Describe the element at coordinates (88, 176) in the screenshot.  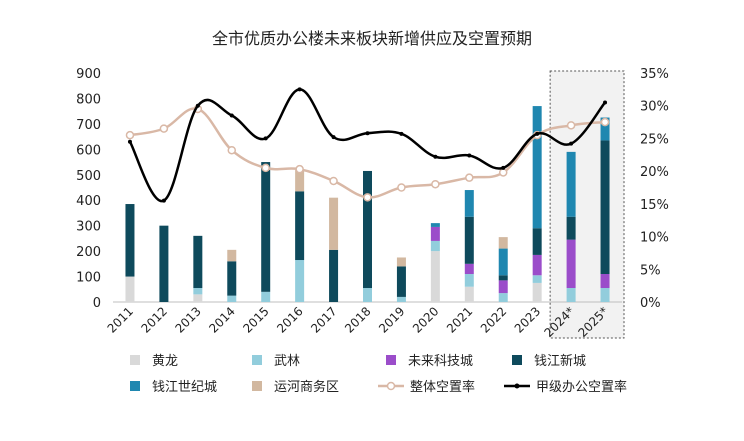
I see `y-left-tick-label: 500` at that location.